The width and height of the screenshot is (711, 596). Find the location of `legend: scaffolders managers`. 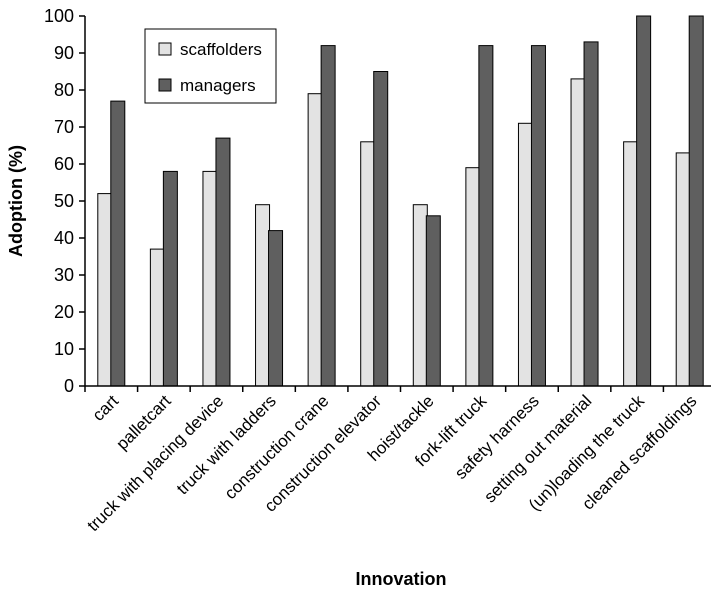

legend: scaffolders managers is located at coordinates (210, 66).